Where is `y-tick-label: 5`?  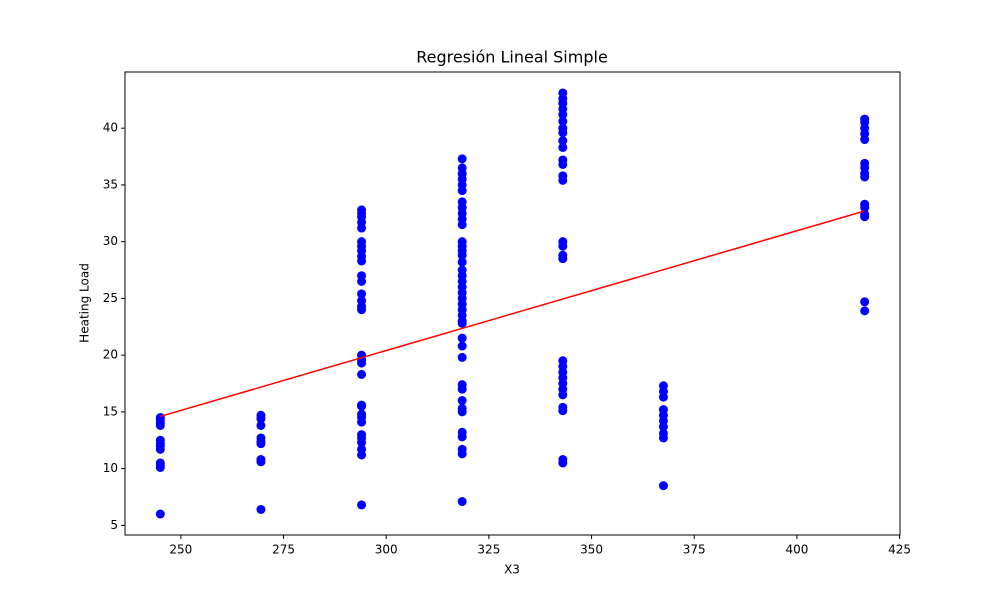
y-tick-label: 5 is located at coordinates (114, 525).